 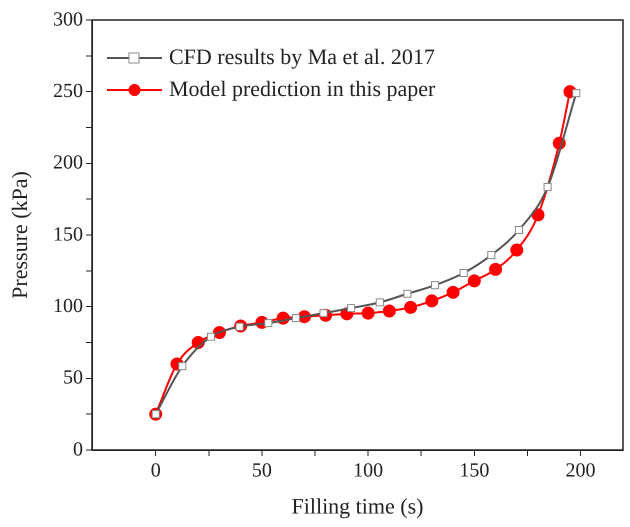 I want to click on x-tick-label: 200, so click(x=581, y=470).